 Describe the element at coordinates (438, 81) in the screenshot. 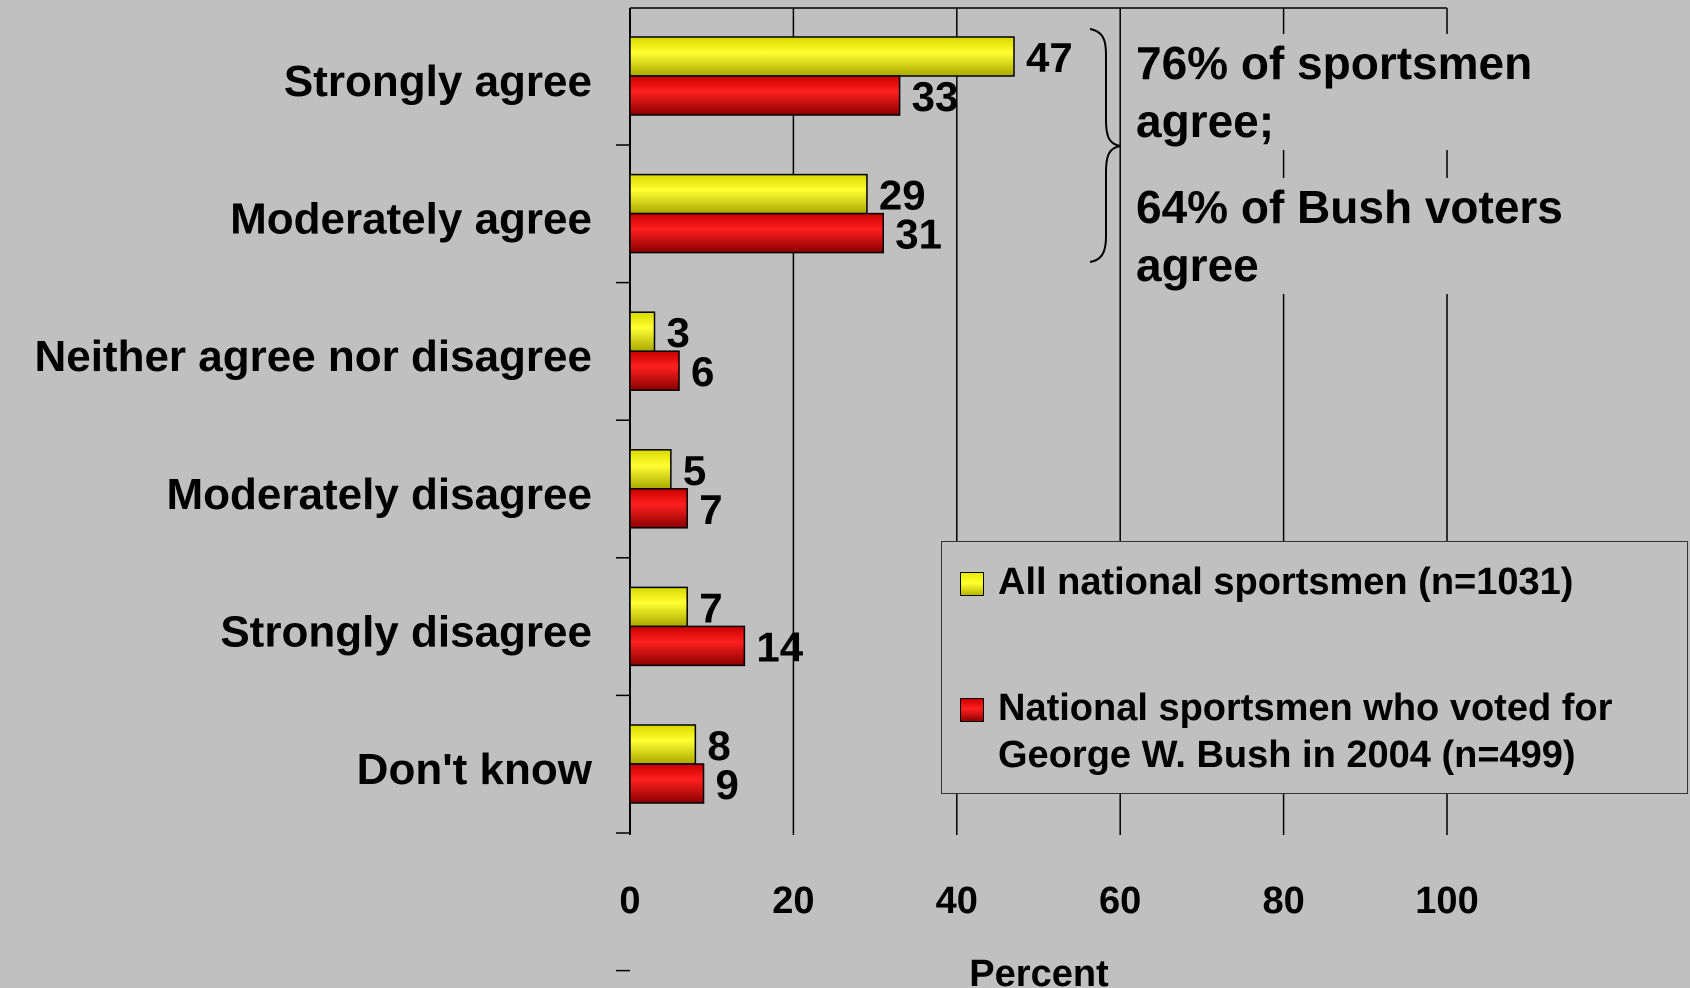

I see `category-label: Strongly agree` at that location.